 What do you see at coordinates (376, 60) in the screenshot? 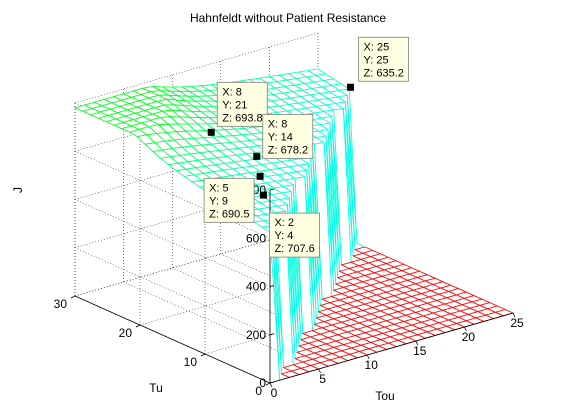
I see `datatip-text: Y: 25` at bounding box center [376, 60].